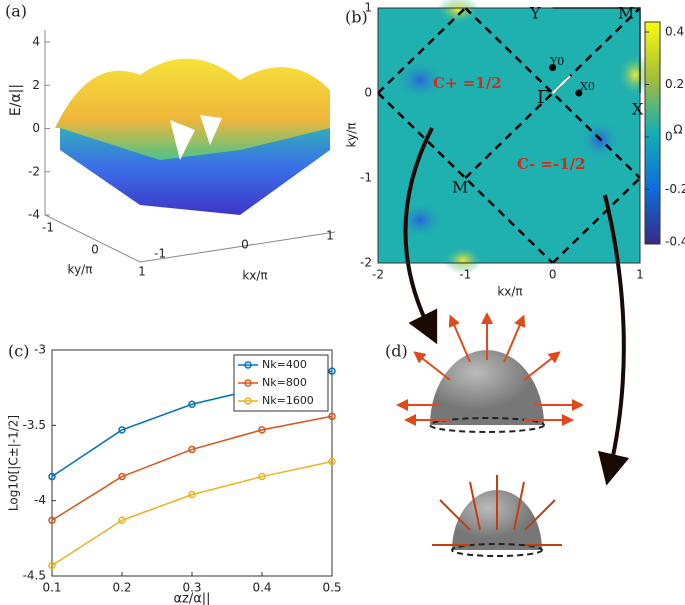 This screenshot has height=605, width=685. I want to click on colorbar-tick-label: -0.4, so click(675, 242).